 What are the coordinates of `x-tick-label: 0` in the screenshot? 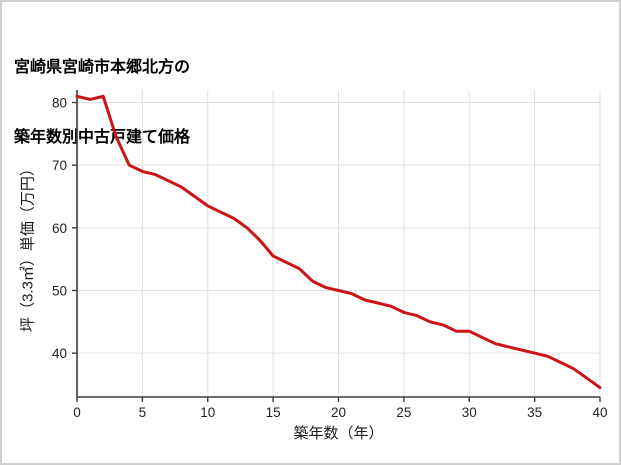 It's located at (77, 412).